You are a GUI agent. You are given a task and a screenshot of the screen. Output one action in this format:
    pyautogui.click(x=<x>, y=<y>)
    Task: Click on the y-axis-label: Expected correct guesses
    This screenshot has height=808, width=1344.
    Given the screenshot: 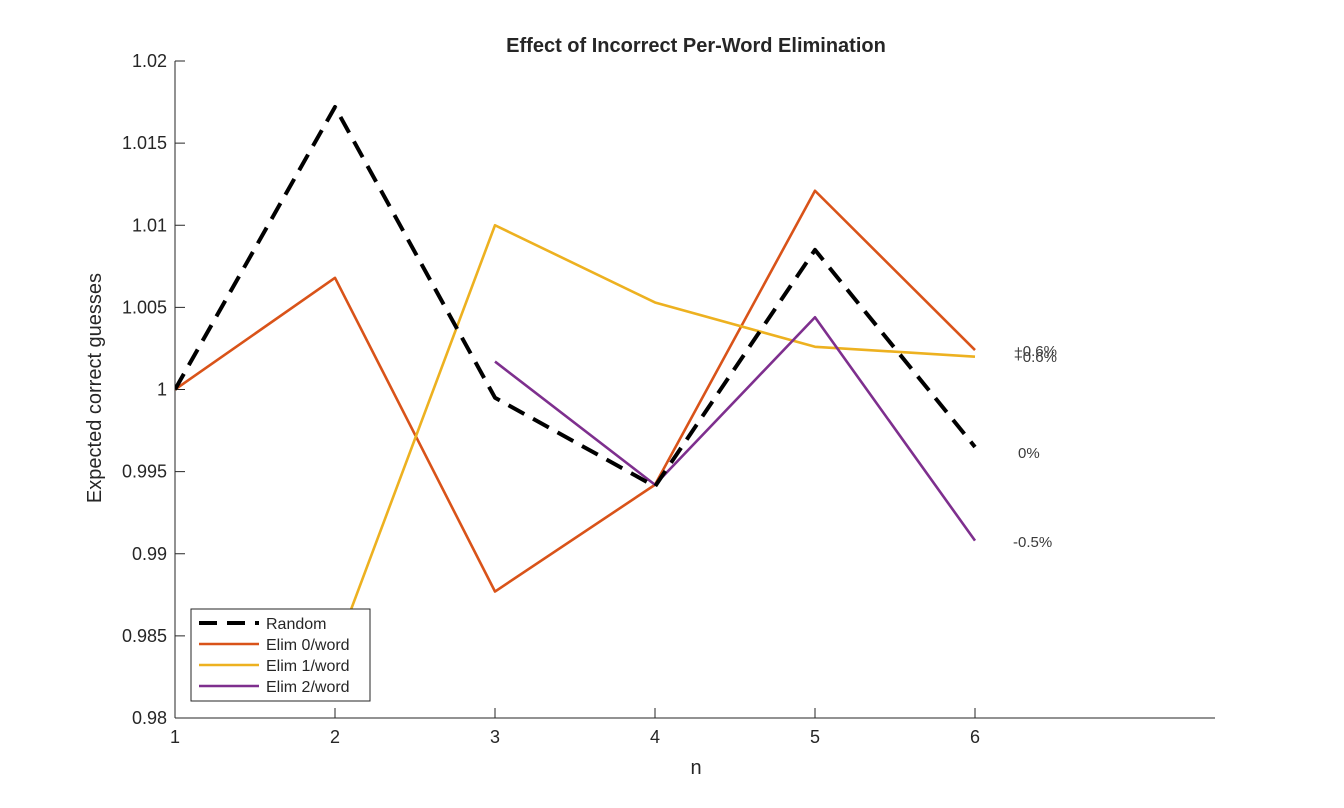 What is the action you would take?
    pyautogui.click(x=95, y=388)
    